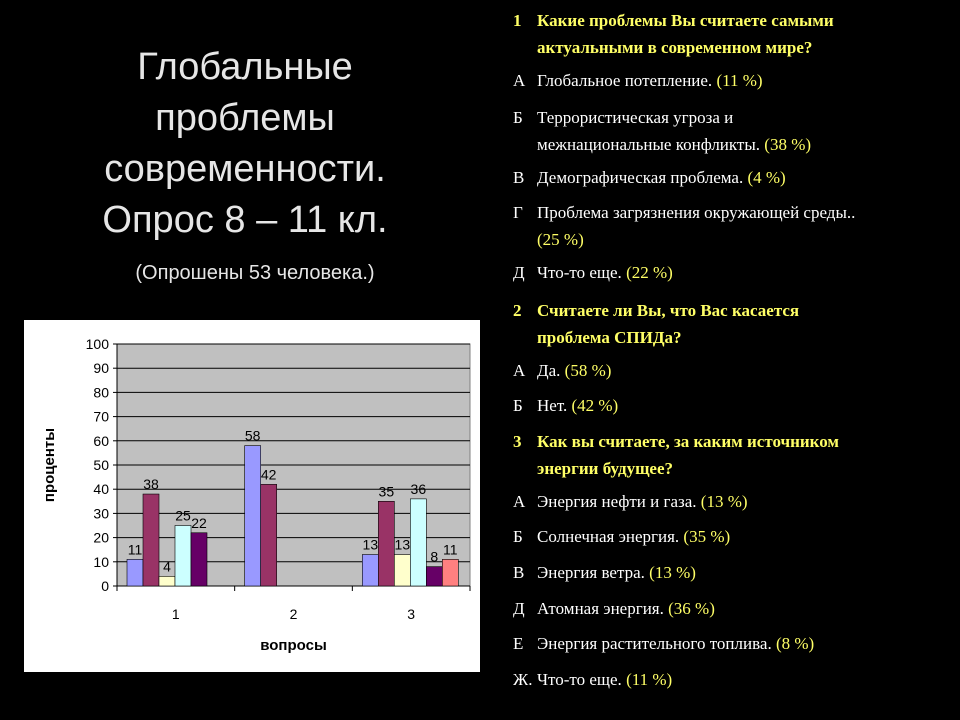 This screenshot has height=720, width=960. I want to click on text-line: Энергия ветра., so click(591, 572).